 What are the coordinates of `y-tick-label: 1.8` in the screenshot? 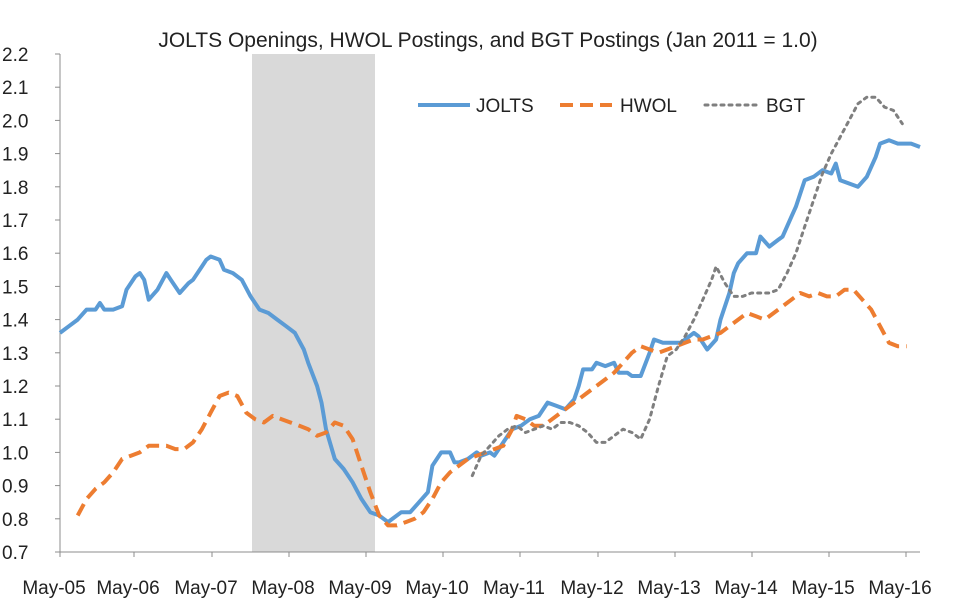 It's located at (15, 188).